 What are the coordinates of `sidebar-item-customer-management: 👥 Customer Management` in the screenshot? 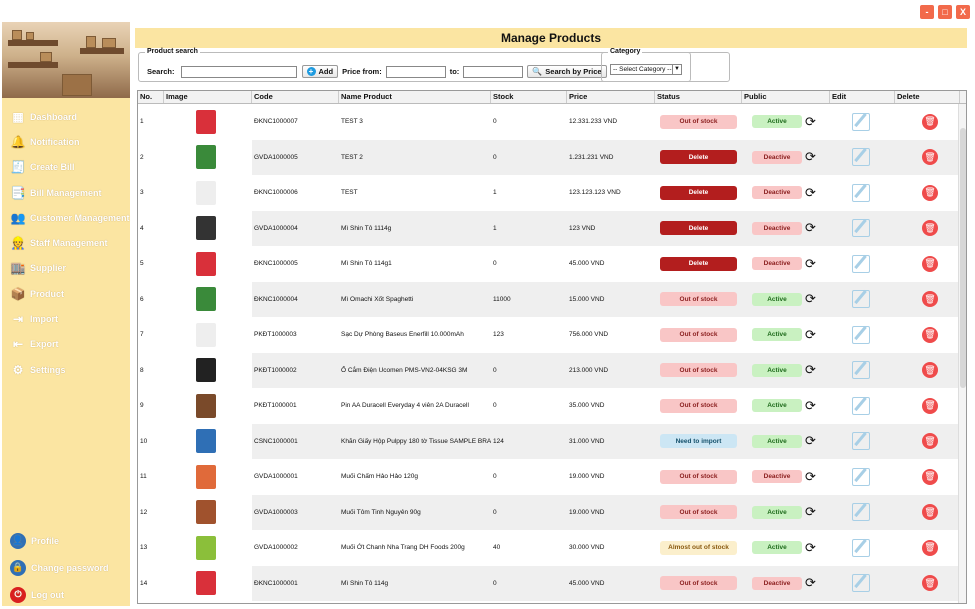 It's located at (66, 217).